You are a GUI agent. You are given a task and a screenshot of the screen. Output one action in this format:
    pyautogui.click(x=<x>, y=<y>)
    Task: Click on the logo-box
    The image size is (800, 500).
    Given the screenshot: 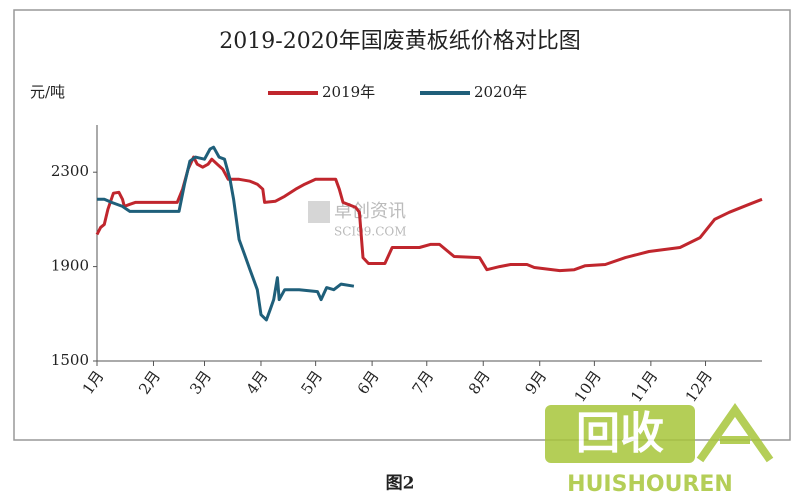 What is the action you would take?
    pyautogui.click(x=620, y=434)
    